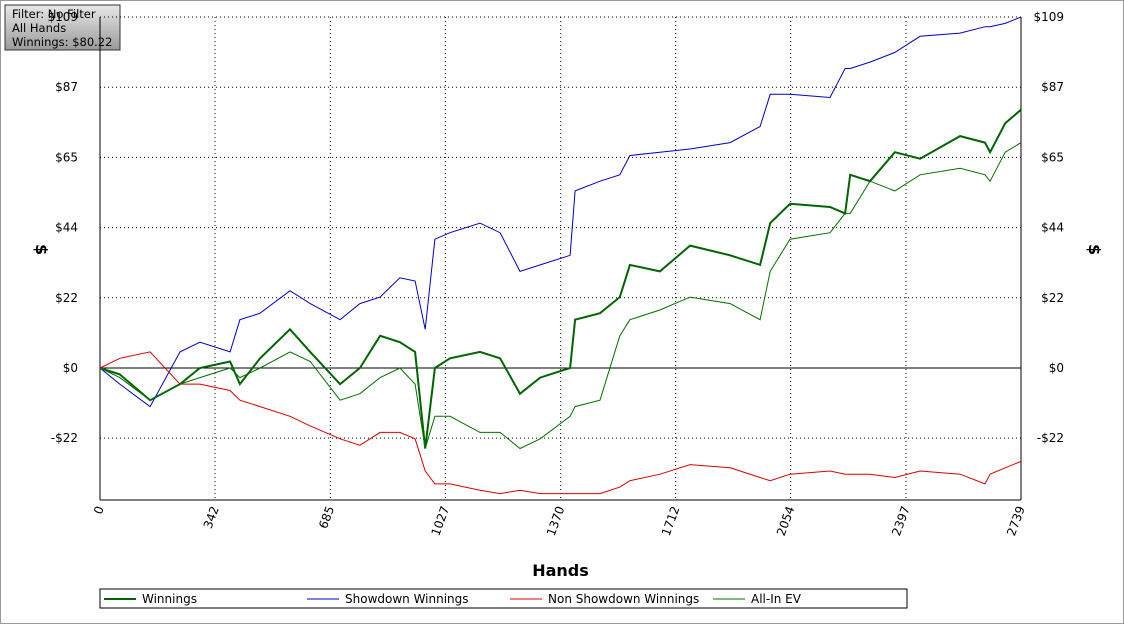 The height and width of the screenshot is (624, 1124). What do you see at coordinates (62, 17) in the screenshot?
I see `y-tick-label: $109` at bounding box center [62, 17].